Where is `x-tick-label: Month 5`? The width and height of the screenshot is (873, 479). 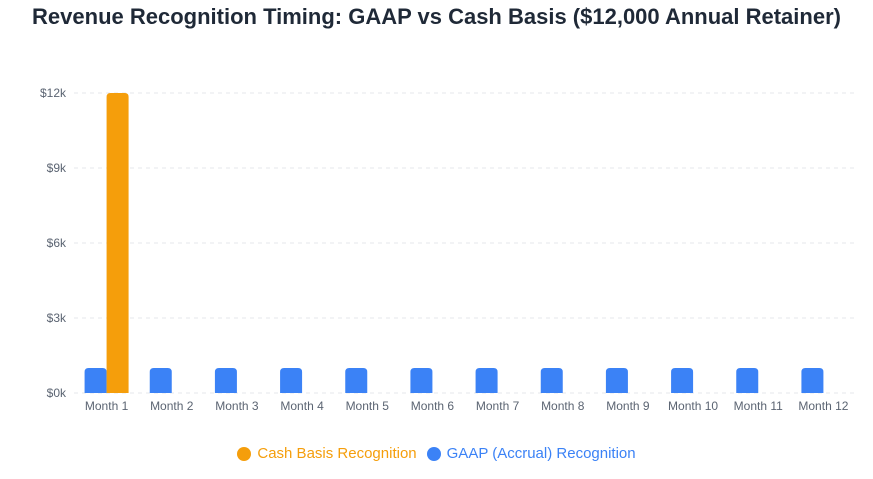
x-tick-label: Month 5 is located at coordinates (368, 406).